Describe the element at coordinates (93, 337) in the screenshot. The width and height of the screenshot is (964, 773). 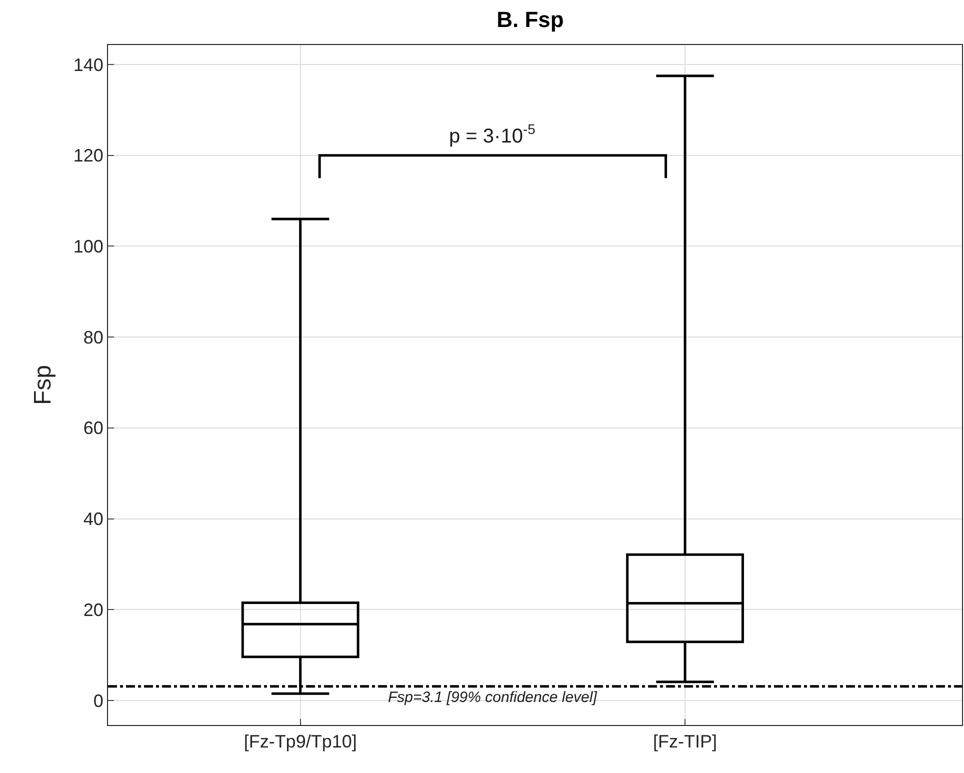
I see `y-tick-label: 80` at that location.